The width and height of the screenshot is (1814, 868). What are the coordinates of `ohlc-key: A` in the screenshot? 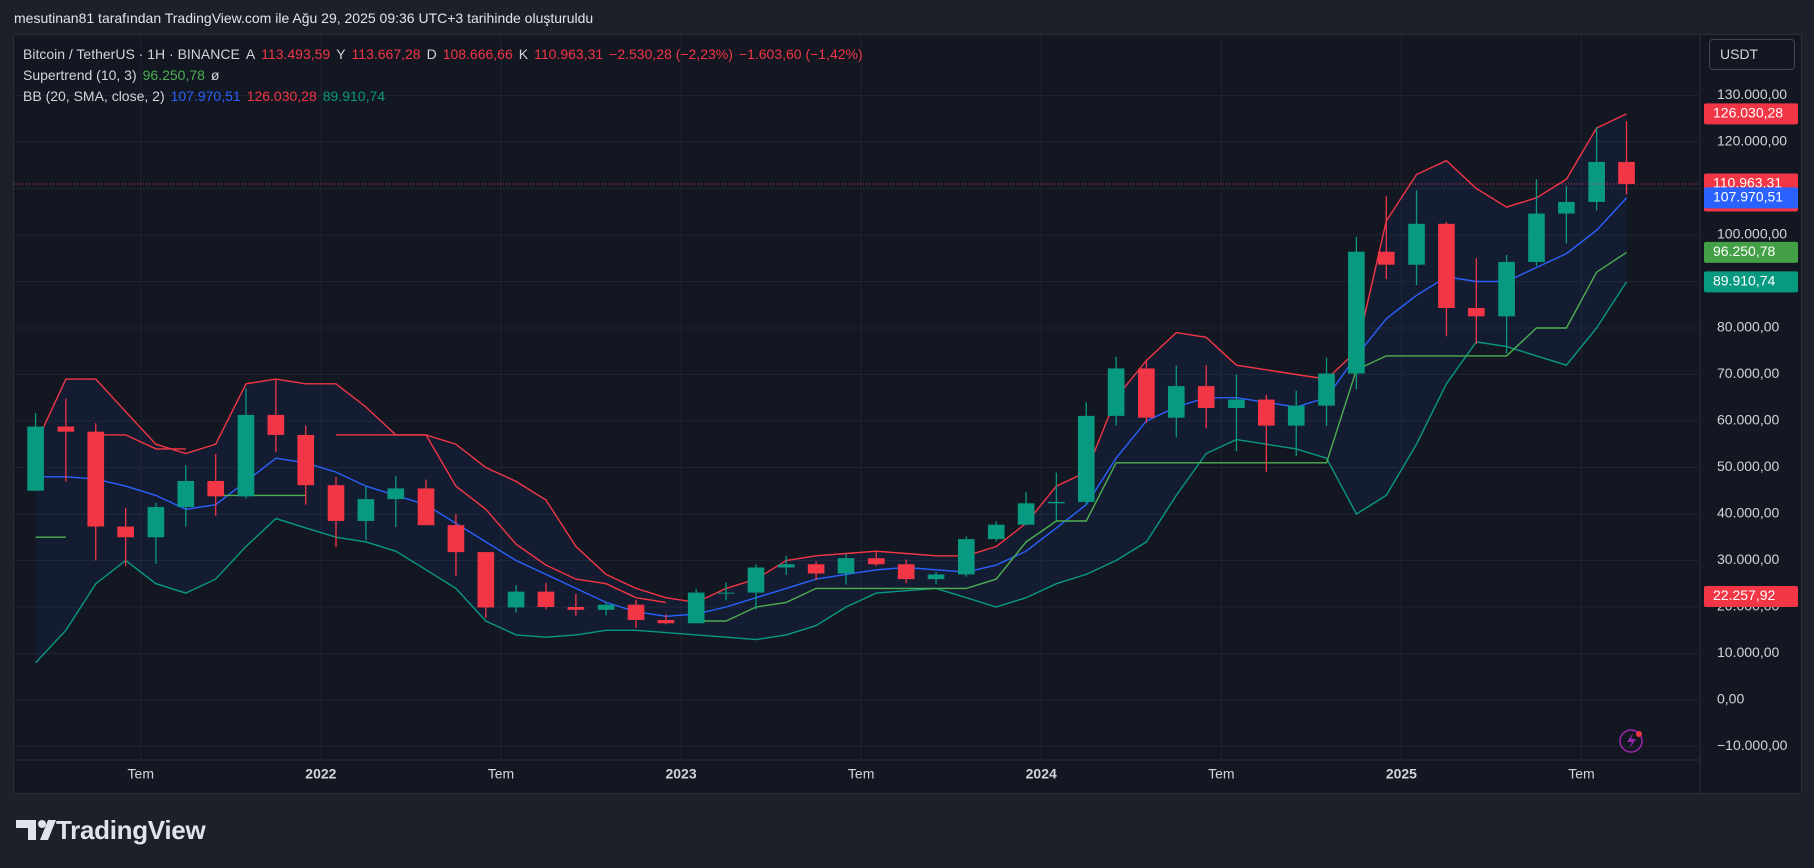 It's located at (250, 54).